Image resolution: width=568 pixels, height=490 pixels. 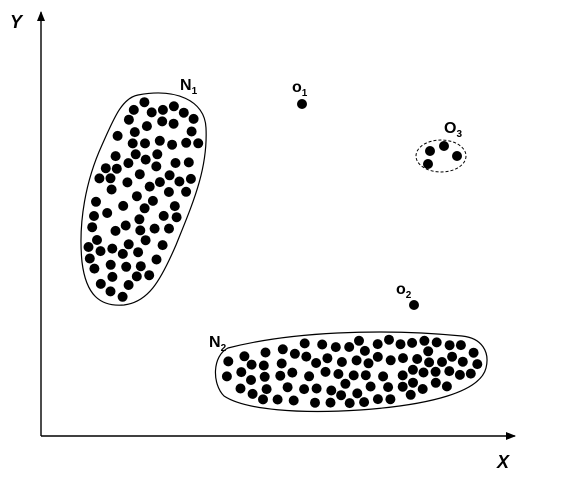 What do you see at coordinates (189, 87) in the screenshot?
I see `cluster-n1-label: N1` at bounding box center [189, 87].